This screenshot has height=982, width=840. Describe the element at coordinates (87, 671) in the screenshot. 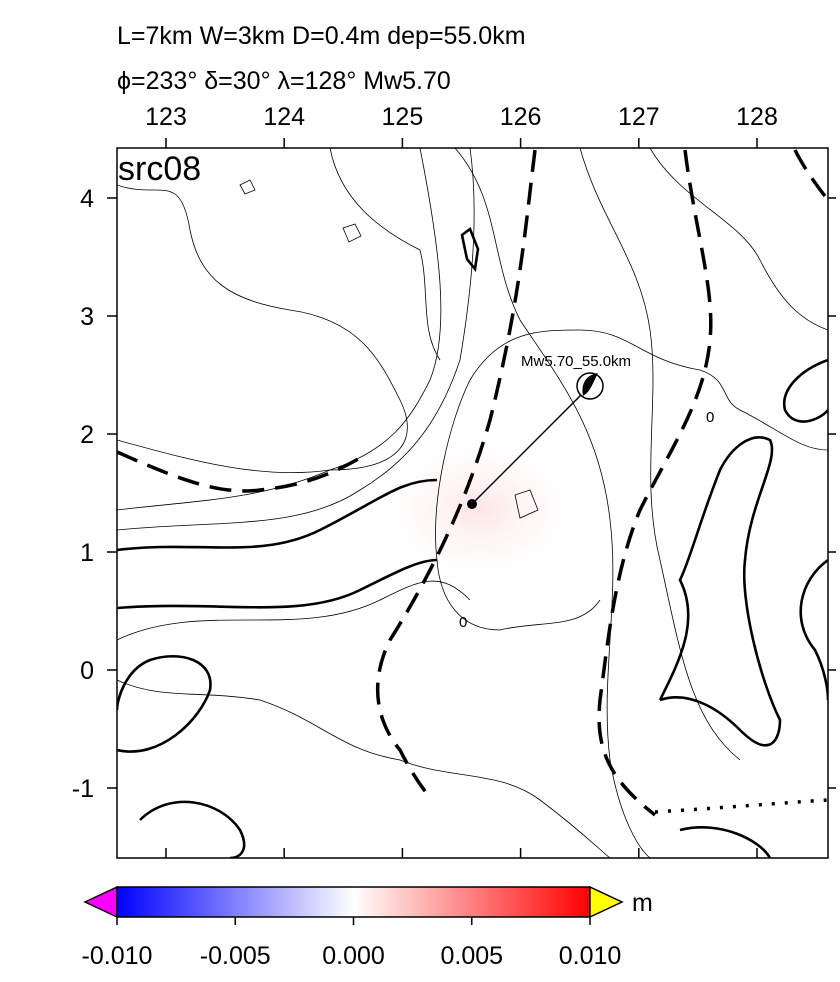

I see `y-tick-label: 0` at that location.